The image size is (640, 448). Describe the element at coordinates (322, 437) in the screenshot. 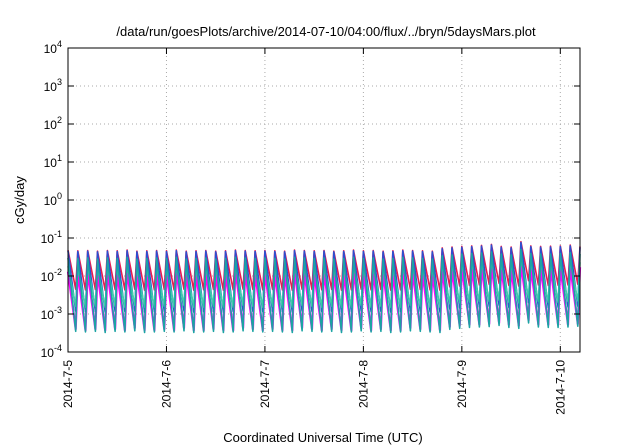

I see `x-axis-label: Coordinated Universal Time (UTC)` at that location.